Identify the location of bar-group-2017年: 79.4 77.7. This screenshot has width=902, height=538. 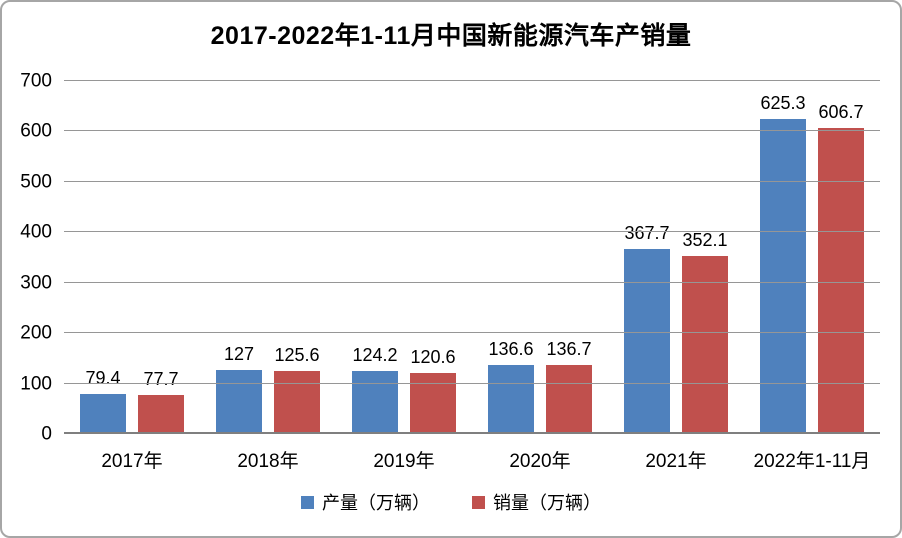
(132, 257).